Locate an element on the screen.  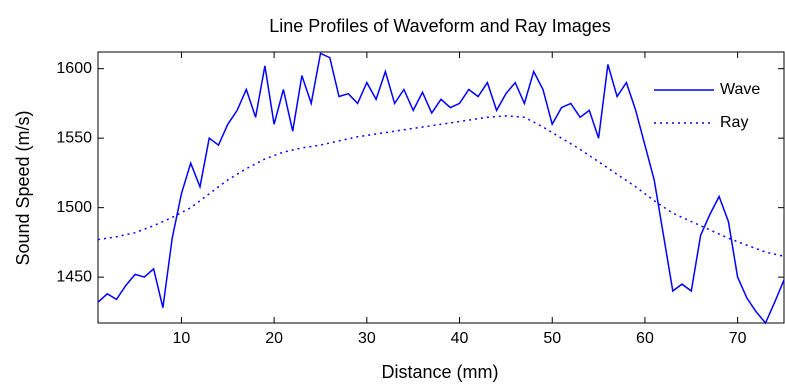
x-tick-label: 40 is located at coordinates (460, 338).